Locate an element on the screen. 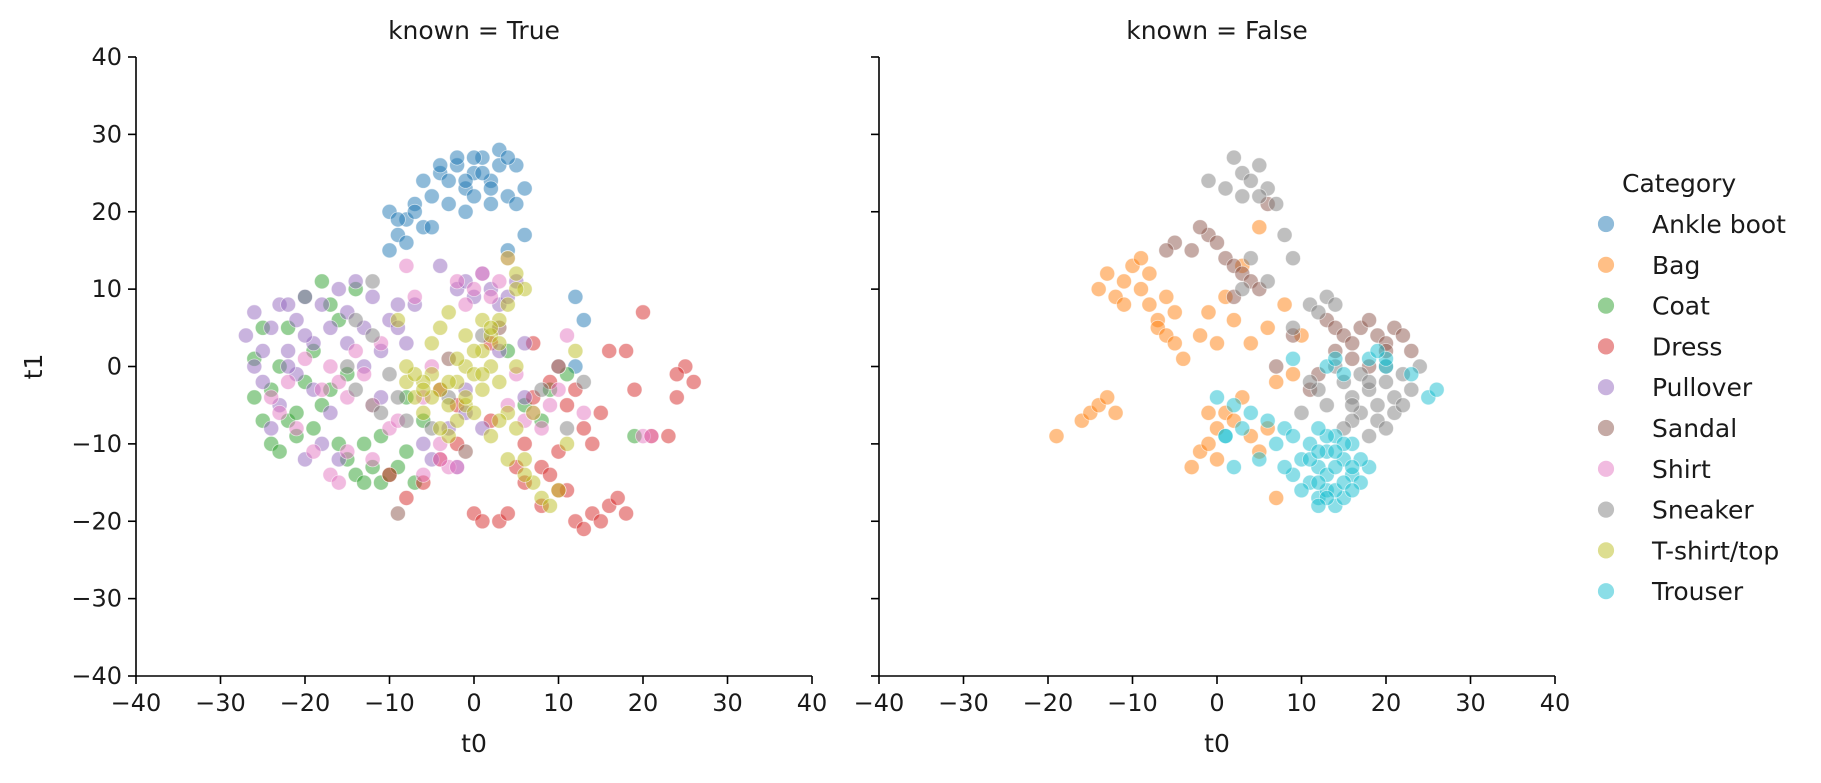 Image resolution: width=1821 pixels, height=783 pixels. y-tick-label: 0 is located at coordinates (114, 367).